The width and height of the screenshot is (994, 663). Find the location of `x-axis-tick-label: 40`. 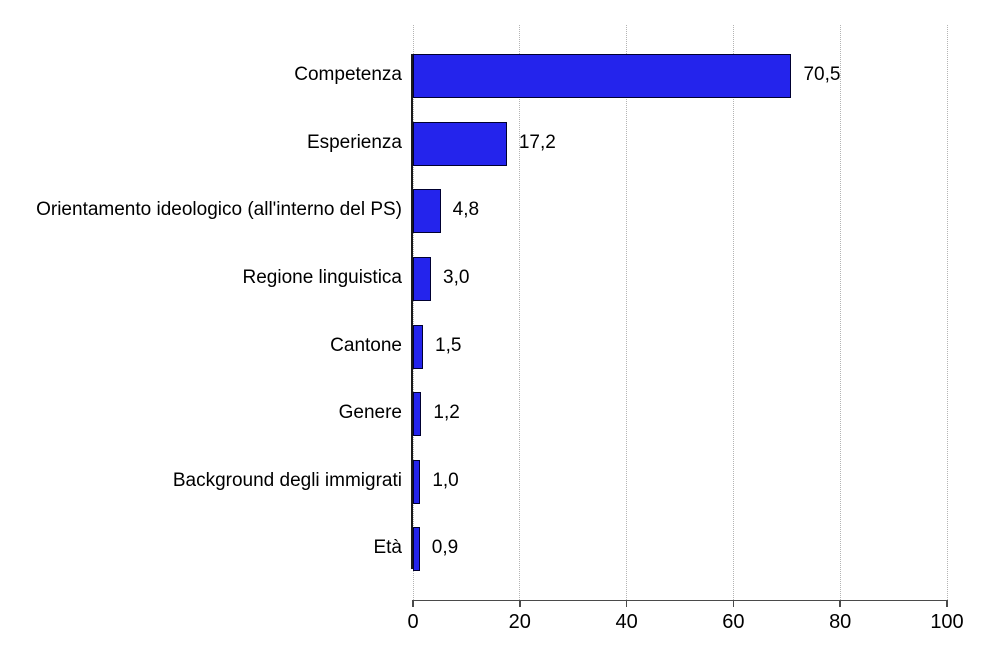

x-axis-tick-label: 40 is located at coordinates (626, 622).